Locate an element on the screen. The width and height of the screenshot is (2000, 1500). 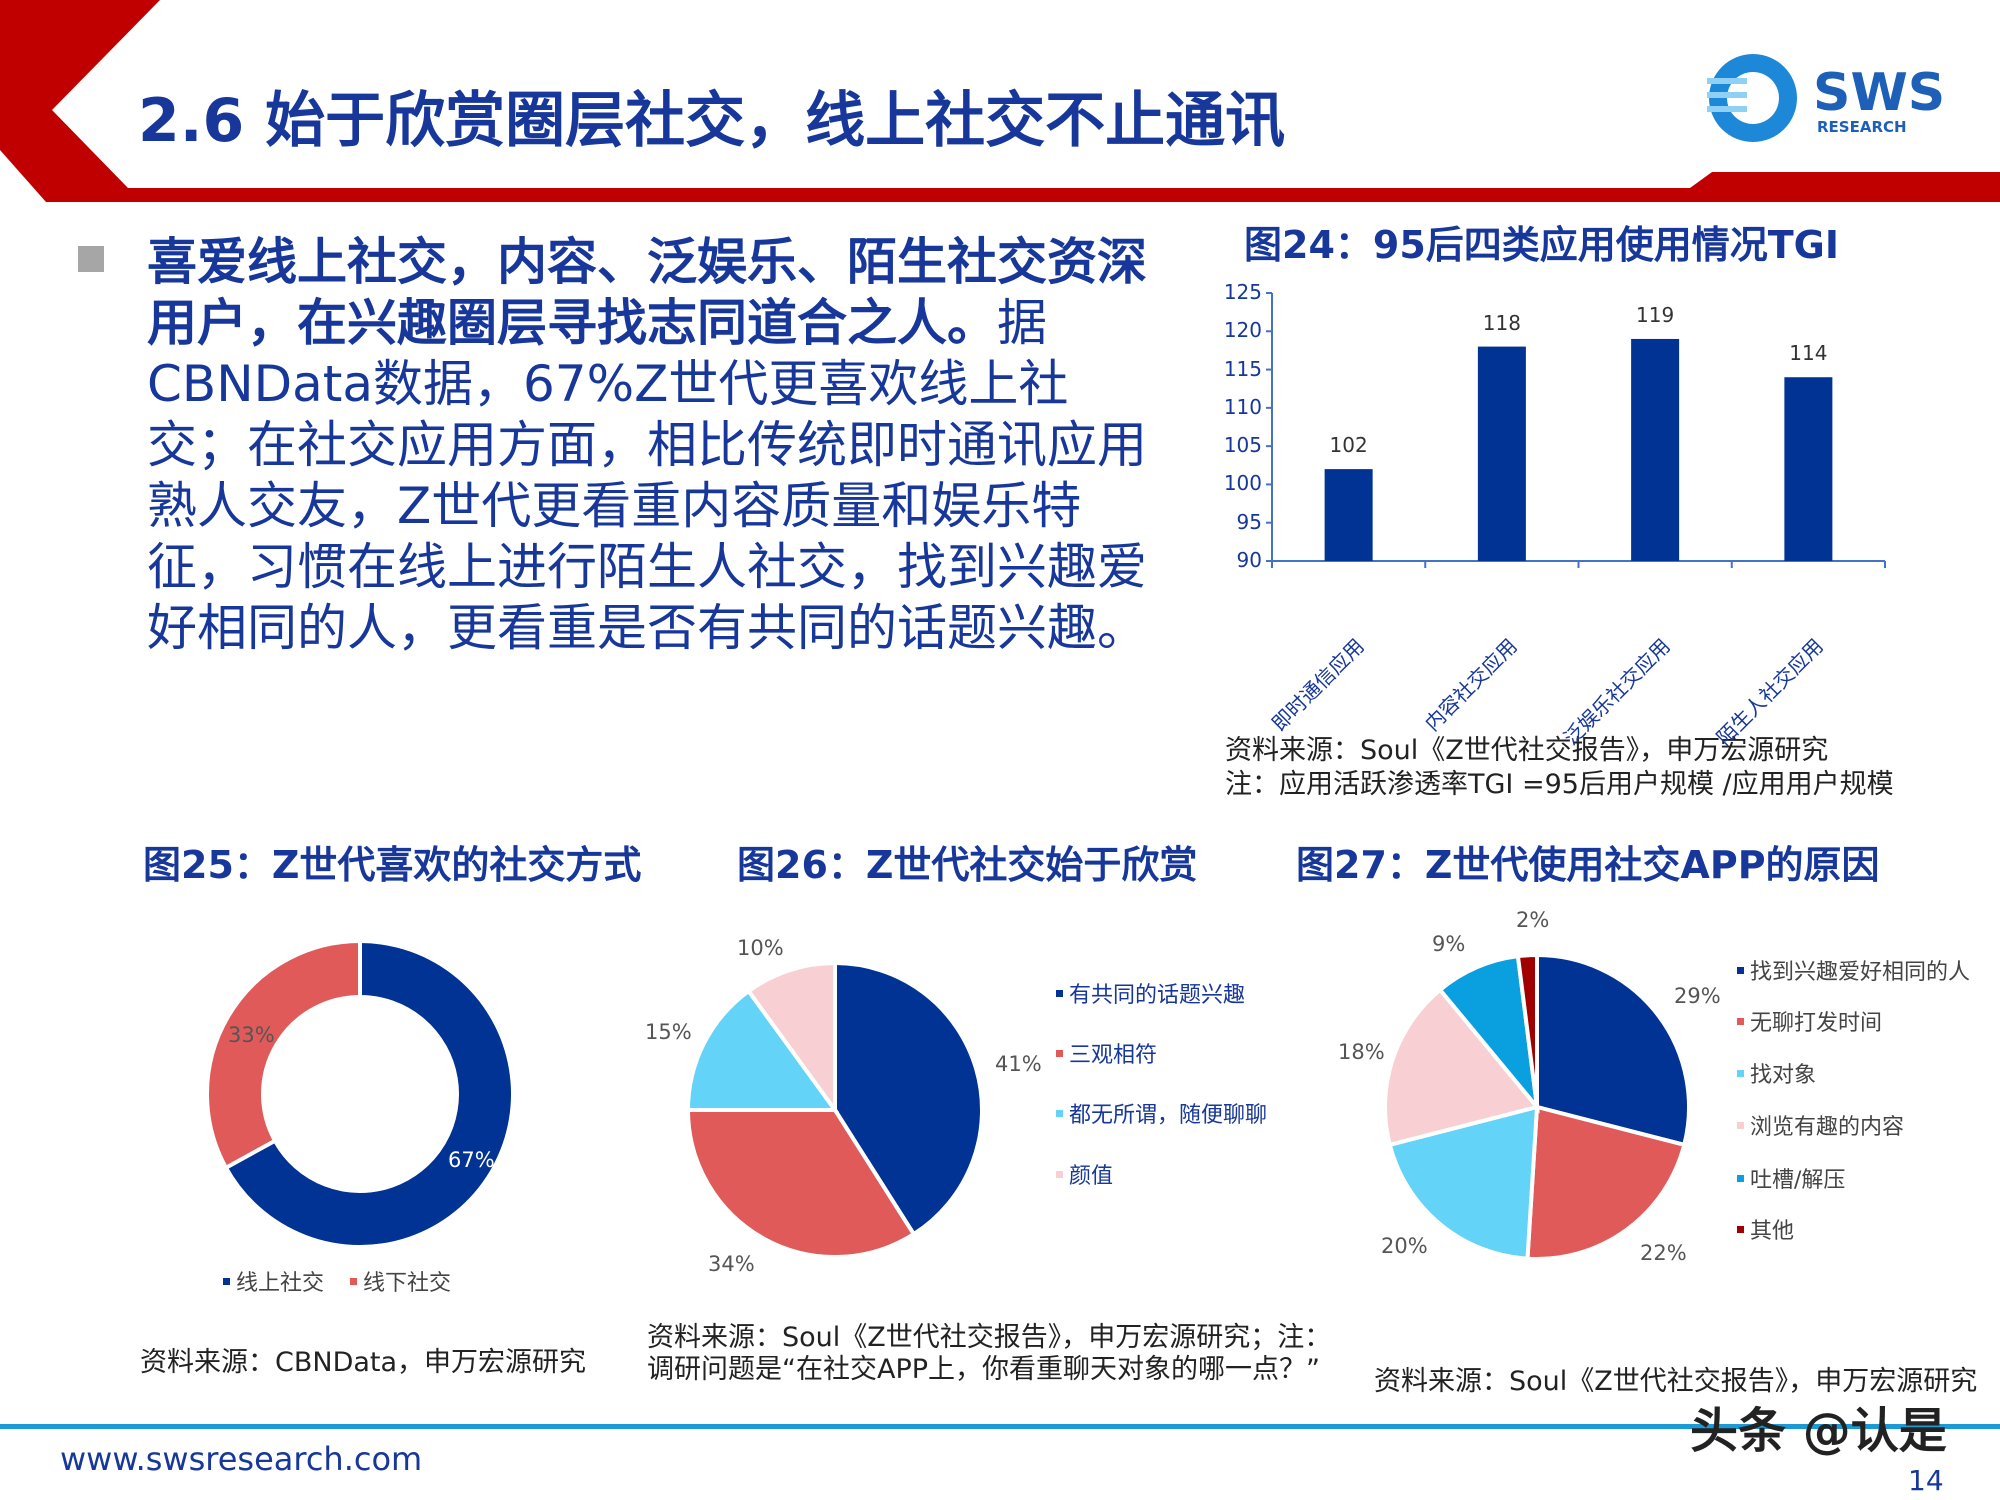
legend-label: 浏览有趣的内容 is located at coordinates (1827, 1127).